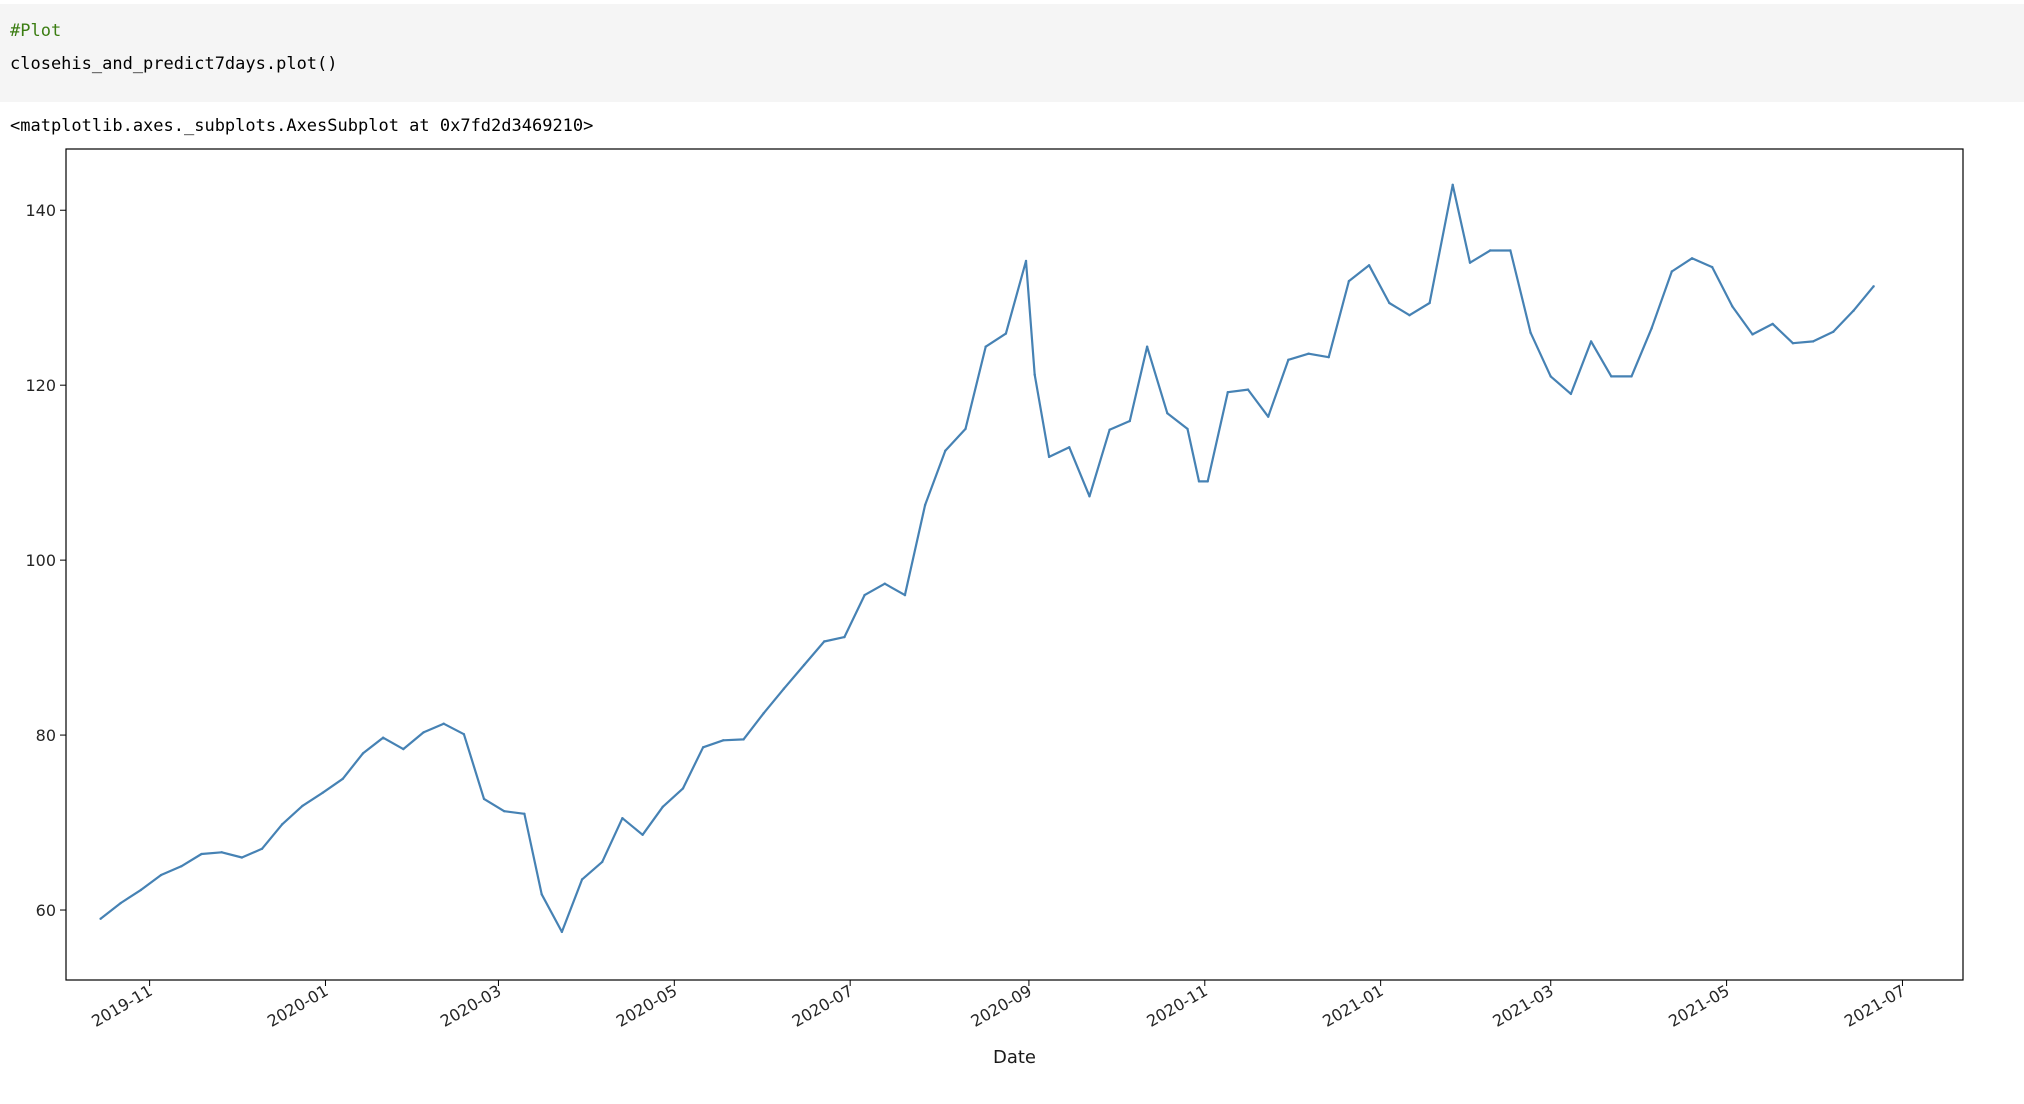 The height and width of the screenshot is (1104, 2024). Describe the element at coordinates (1874, 1006) in the screenshot. I see `x-tick-label: 2021-07` at that location.